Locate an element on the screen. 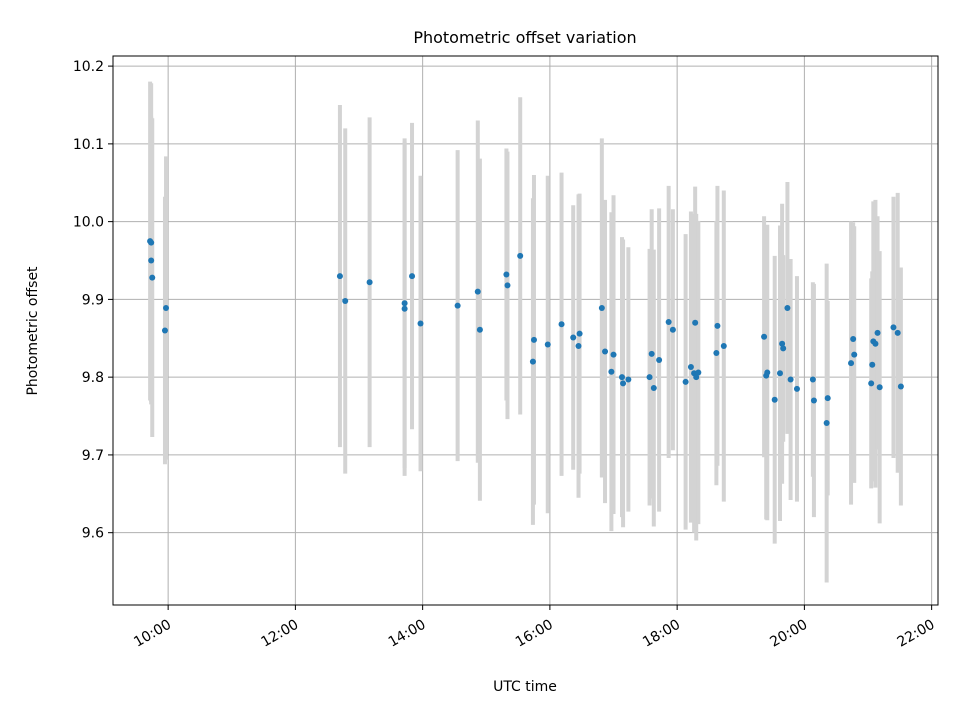  y-tick-label: 9.7 is located at coordinates (93, 456).